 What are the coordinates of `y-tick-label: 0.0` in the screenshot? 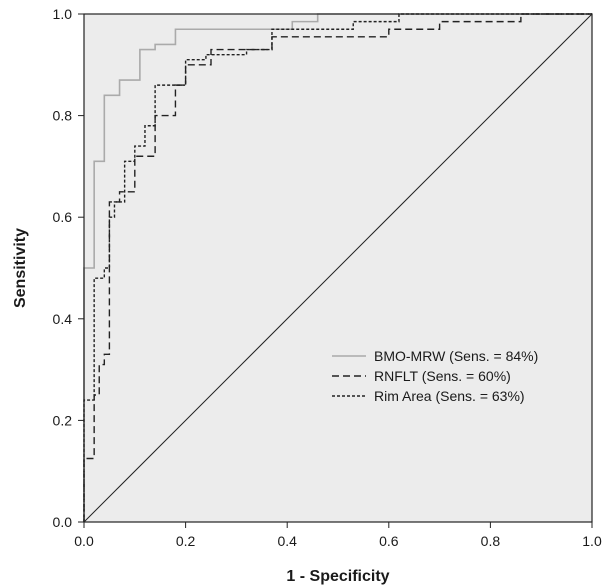 It's located at (63, 522).